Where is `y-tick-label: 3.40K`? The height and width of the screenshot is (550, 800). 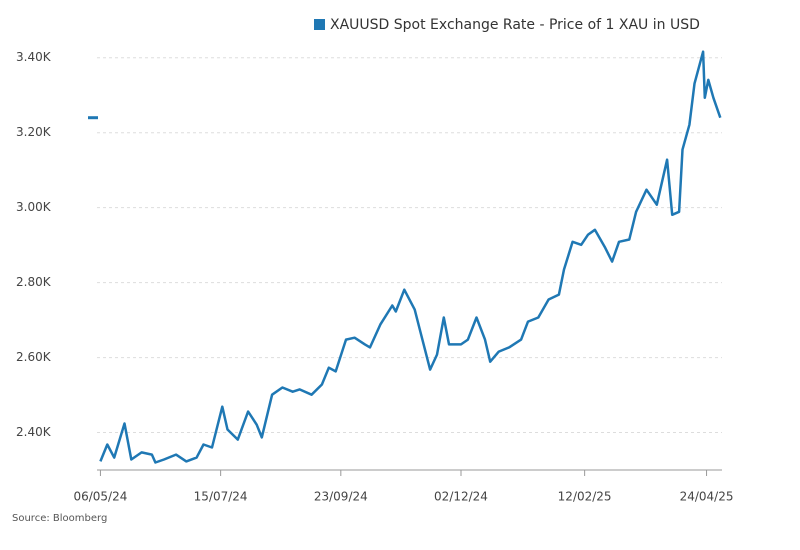
y-tick-label: 3.40K is located at coordinates (34, 57).